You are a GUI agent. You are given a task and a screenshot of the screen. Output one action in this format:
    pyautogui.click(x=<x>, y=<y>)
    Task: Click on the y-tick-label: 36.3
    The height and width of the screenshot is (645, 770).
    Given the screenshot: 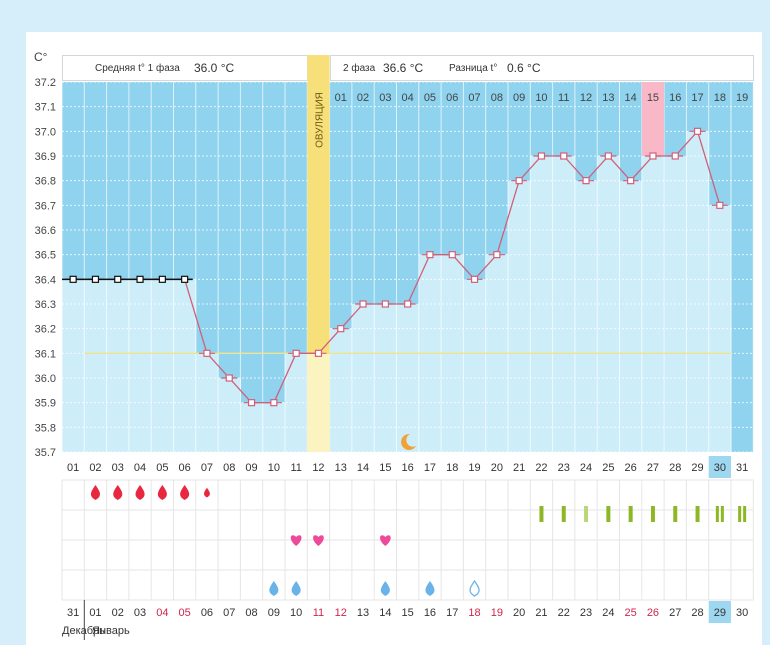 What is the action you would take?
    pyautogui.click(x=45, y=305)
    